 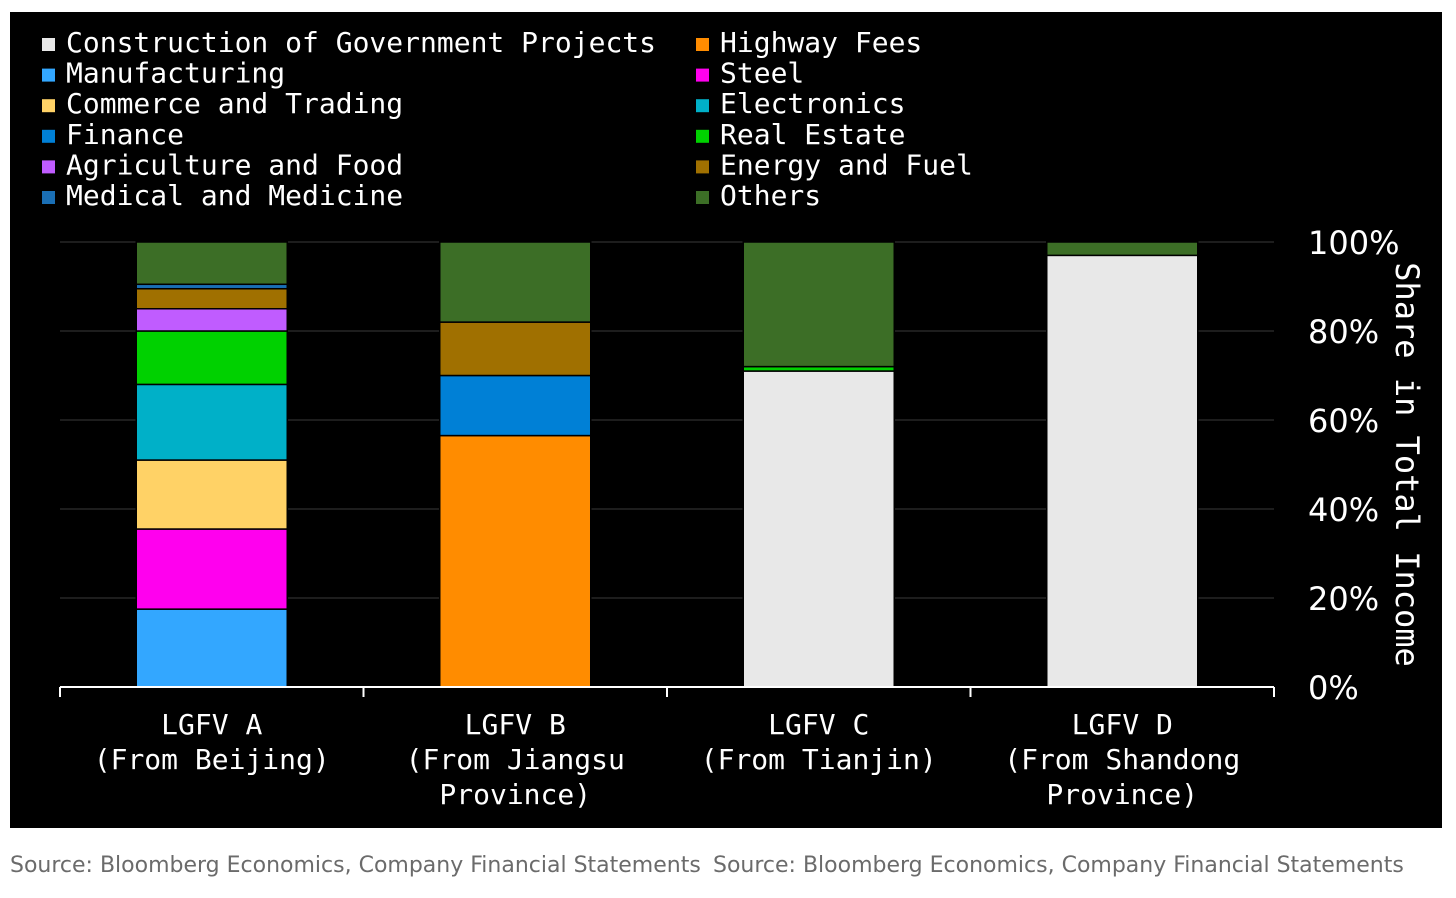 I want to click on legend-swatch-construction-of-government-projects, so click(x=48, y=44).